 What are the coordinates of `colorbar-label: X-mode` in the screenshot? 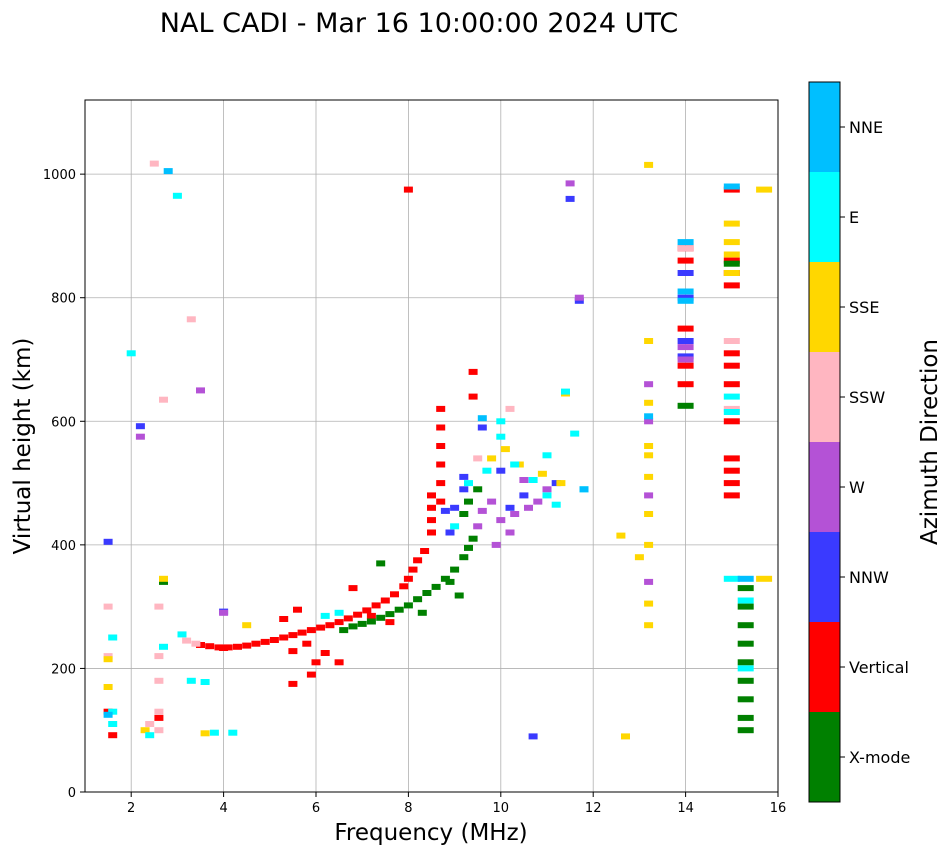 It's located at (879, 757).